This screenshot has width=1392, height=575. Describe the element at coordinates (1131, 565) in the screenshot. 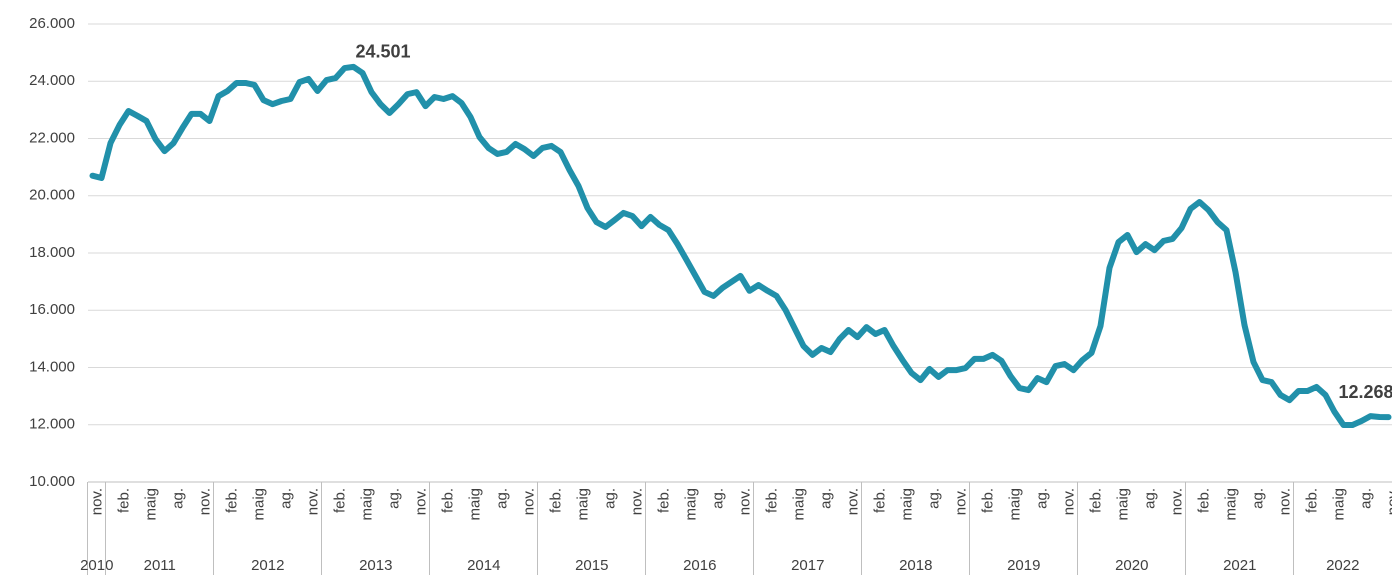

I see `year-label: 2020` at that location.